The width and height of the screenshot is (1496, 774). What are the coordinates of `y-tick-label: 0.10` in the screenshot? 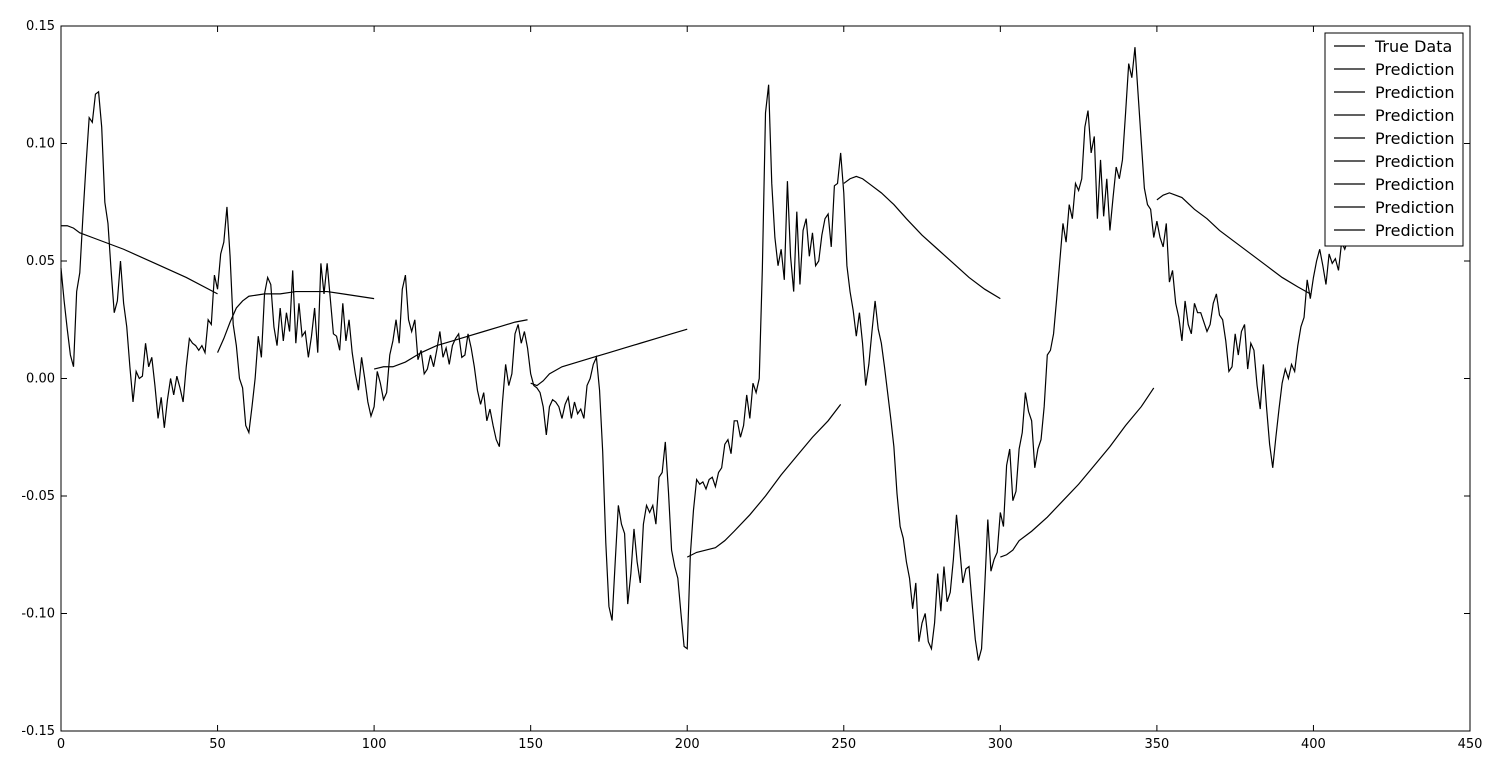 It's located at (40, 144).